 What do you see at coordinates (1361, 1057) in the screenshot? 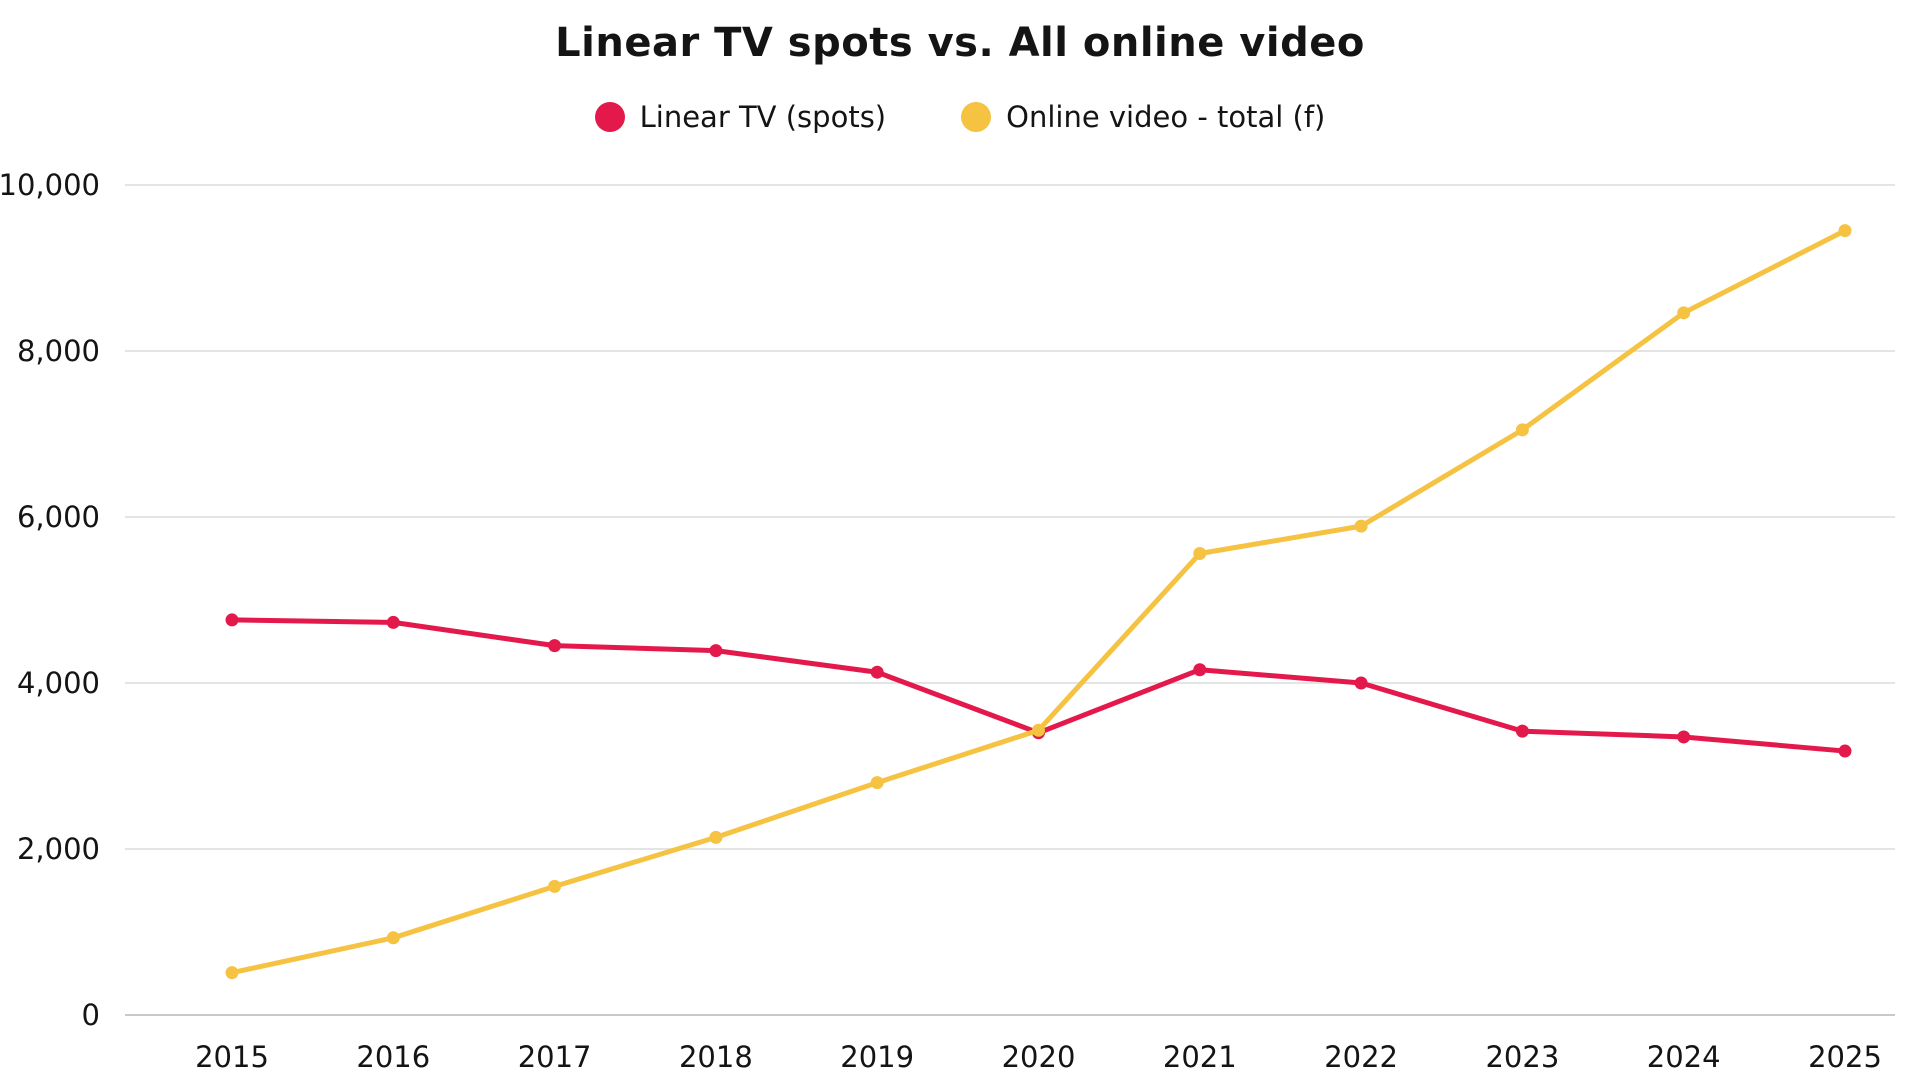
I see `x-axis-tick-label: 2022` at bounding box center [1361, 1057].